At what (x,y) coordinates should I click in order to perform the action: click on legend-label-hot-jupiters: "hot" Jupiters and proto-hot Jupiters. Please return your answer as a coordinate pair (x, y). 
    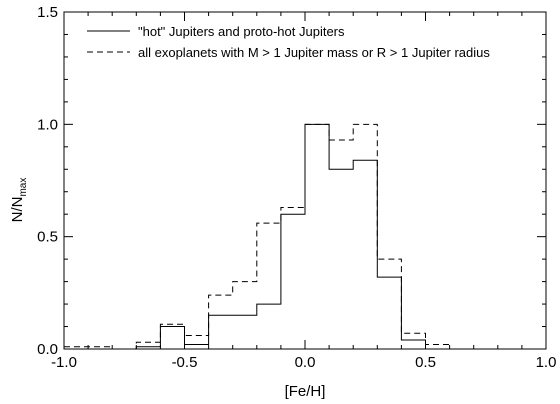
    Looking at the image, I should click on (241, 31).